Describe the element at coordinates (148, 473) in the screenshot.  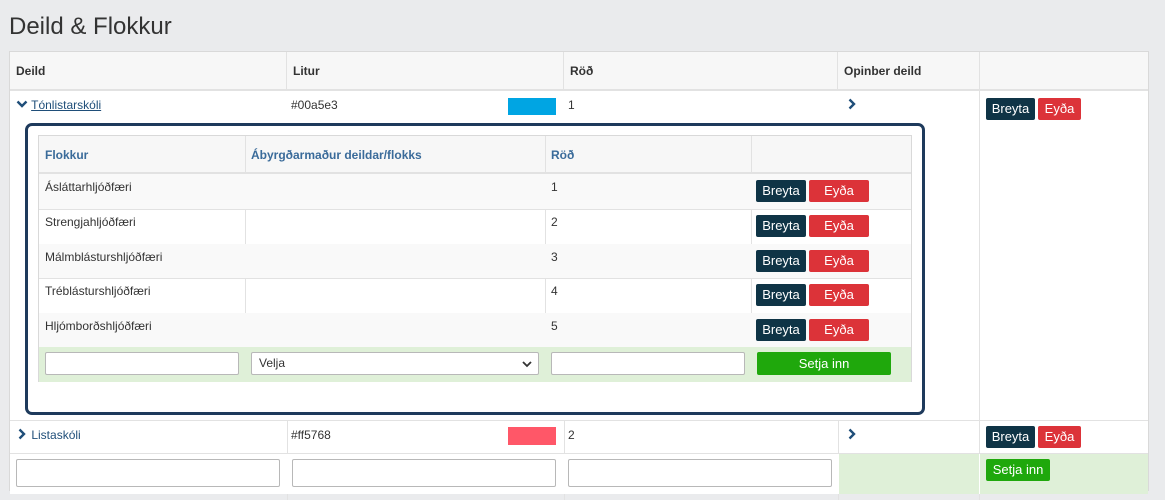
I see `department-name-input` at that location.